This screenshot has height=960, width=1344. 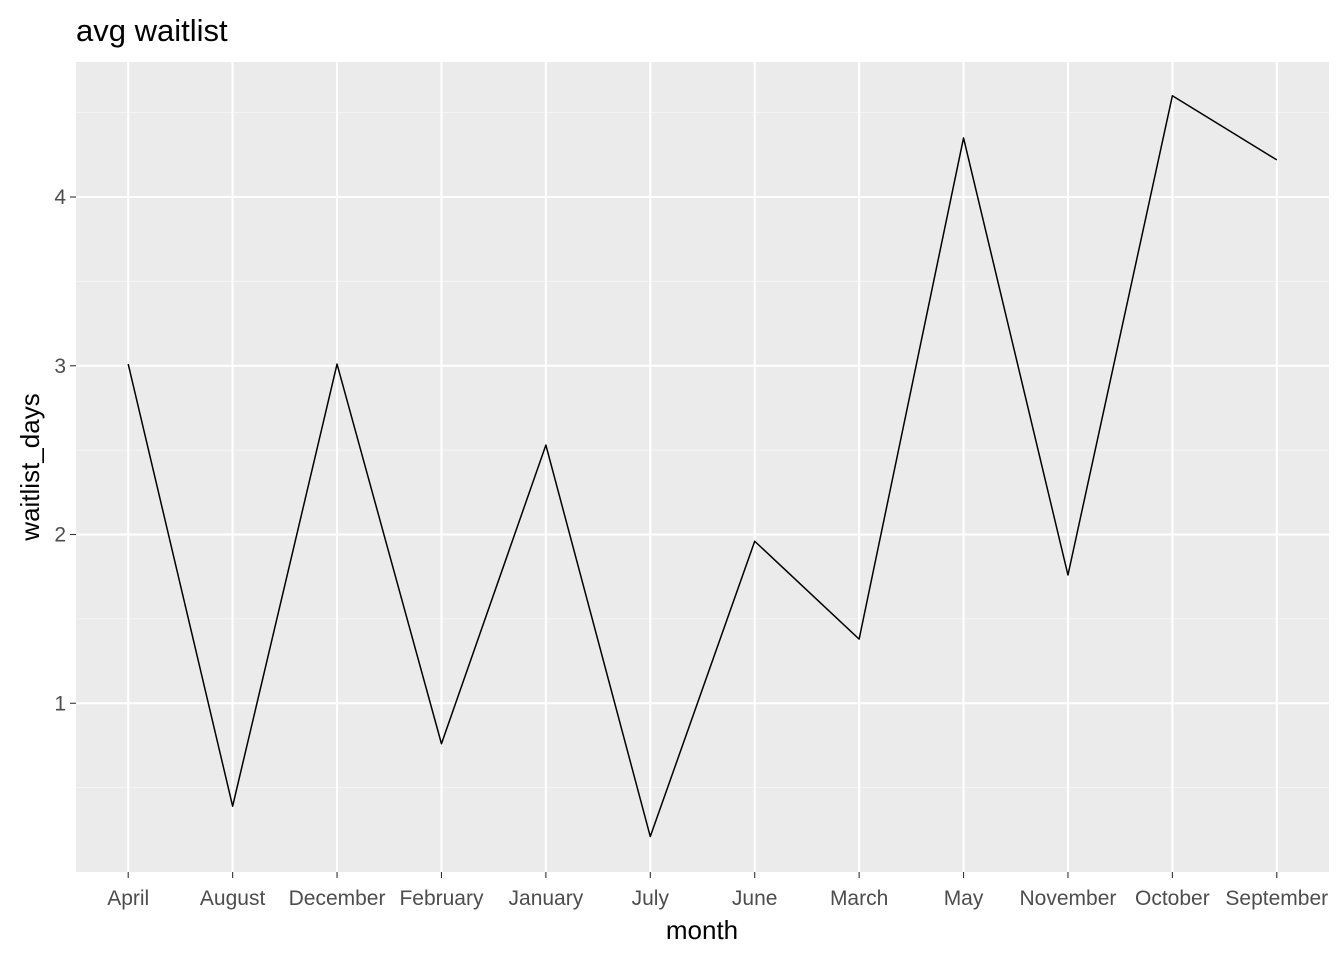 What do you see at coordinates (65, 450) in the screenshot?
I see `y-axis: 1 2 3 4` at bounding box center [65, 450].